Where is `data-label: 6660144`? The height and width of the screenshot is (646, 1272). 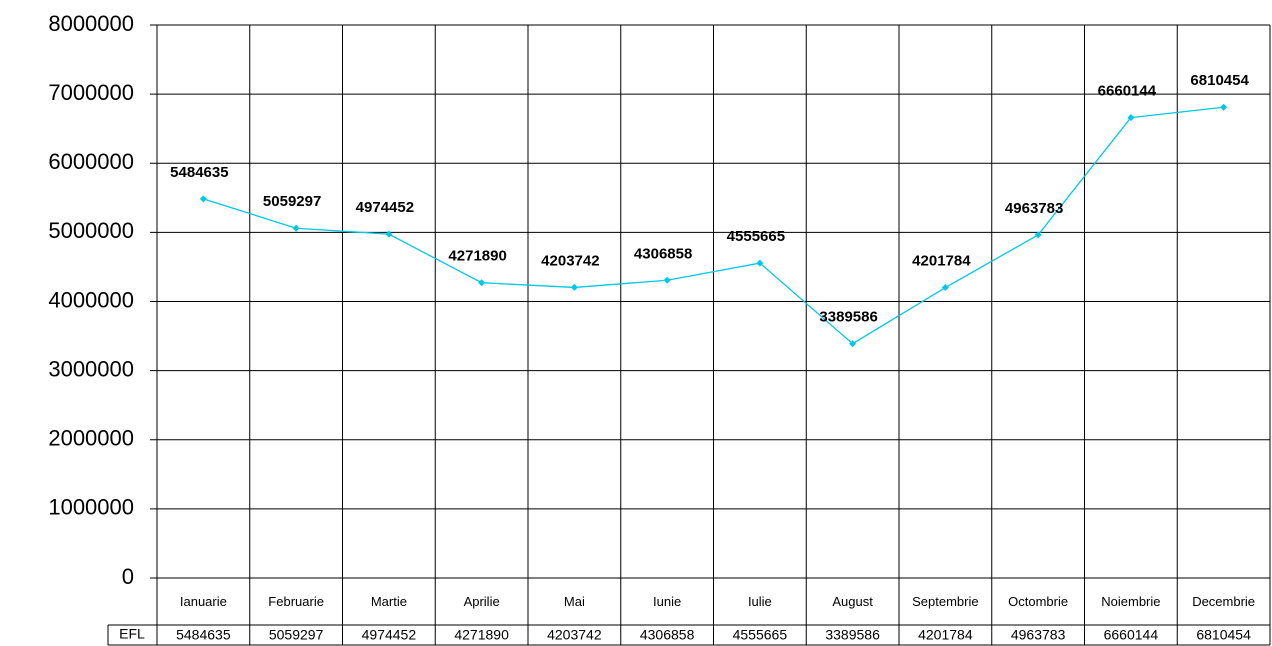
data-label: 6660144 is located at coordinates (1127, 91).